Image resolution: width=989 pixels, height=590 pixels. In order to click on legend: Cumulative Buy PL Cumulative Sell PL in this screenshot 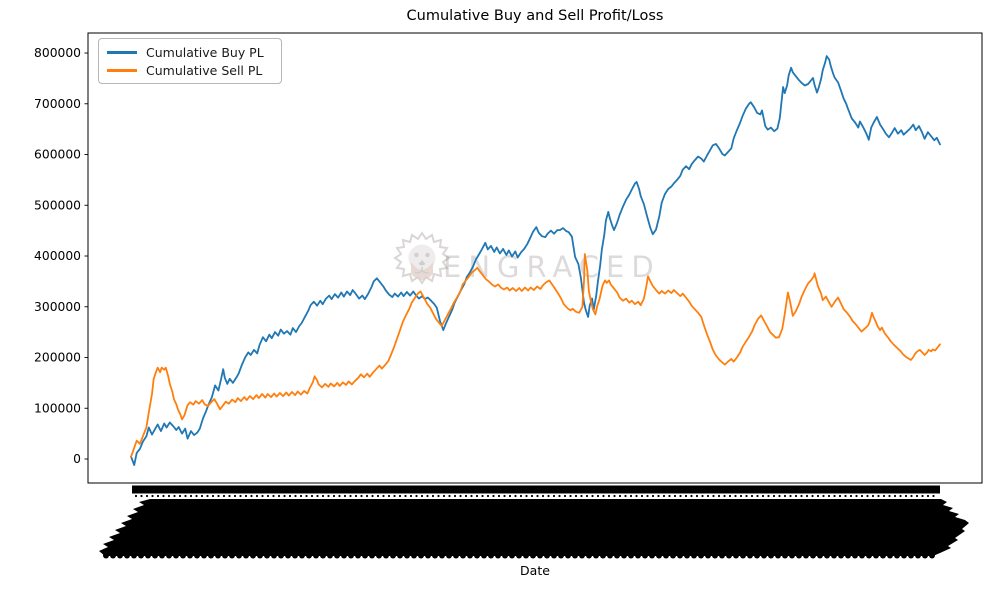, I will do `click(190, 61)`.